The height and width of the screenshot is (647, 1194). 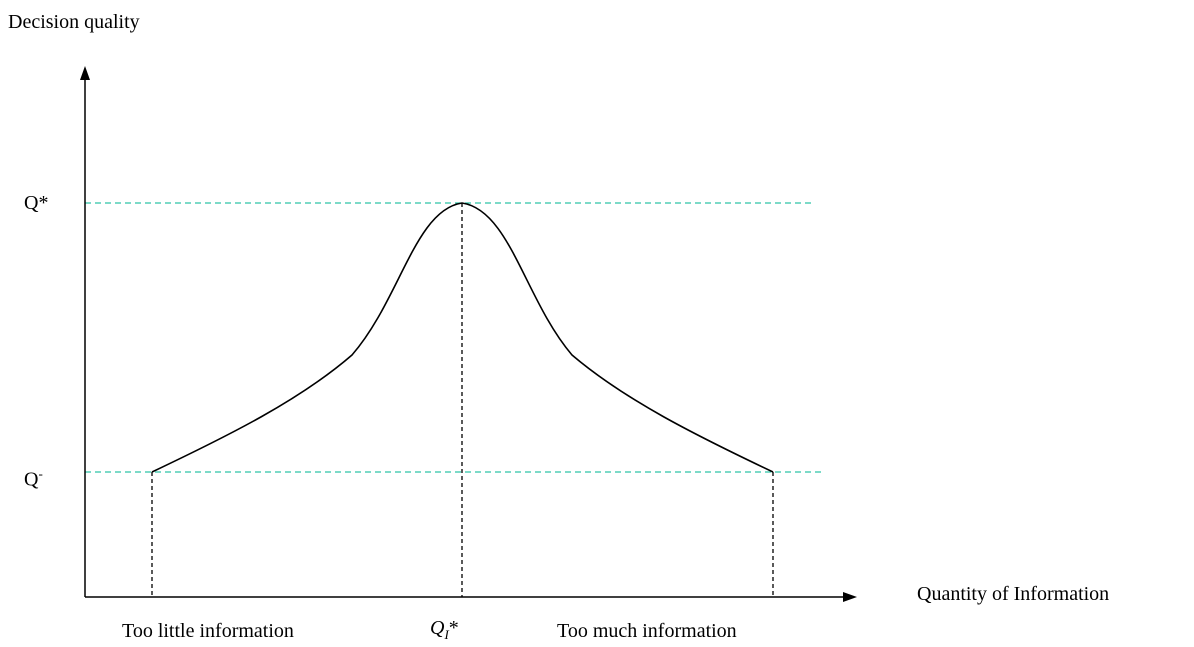 What do you see at coordinates (208, 631) in the screenshot?
I see `left-region-label: Too little information` at bounding box center [208, 631].